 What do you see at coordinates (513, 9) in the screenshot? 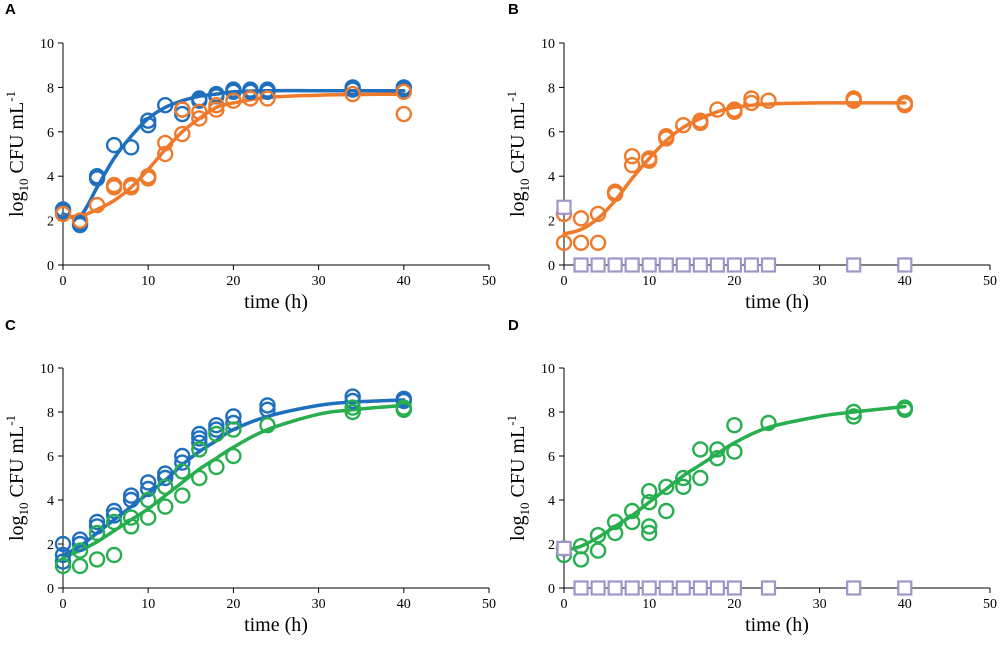
I see `panel-letter: B` at bounding box center [513, 9].